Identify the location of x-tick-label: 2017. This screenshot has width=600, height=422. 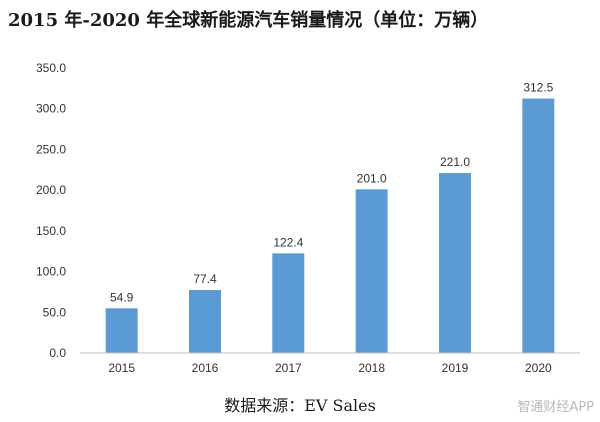
(288, 368).